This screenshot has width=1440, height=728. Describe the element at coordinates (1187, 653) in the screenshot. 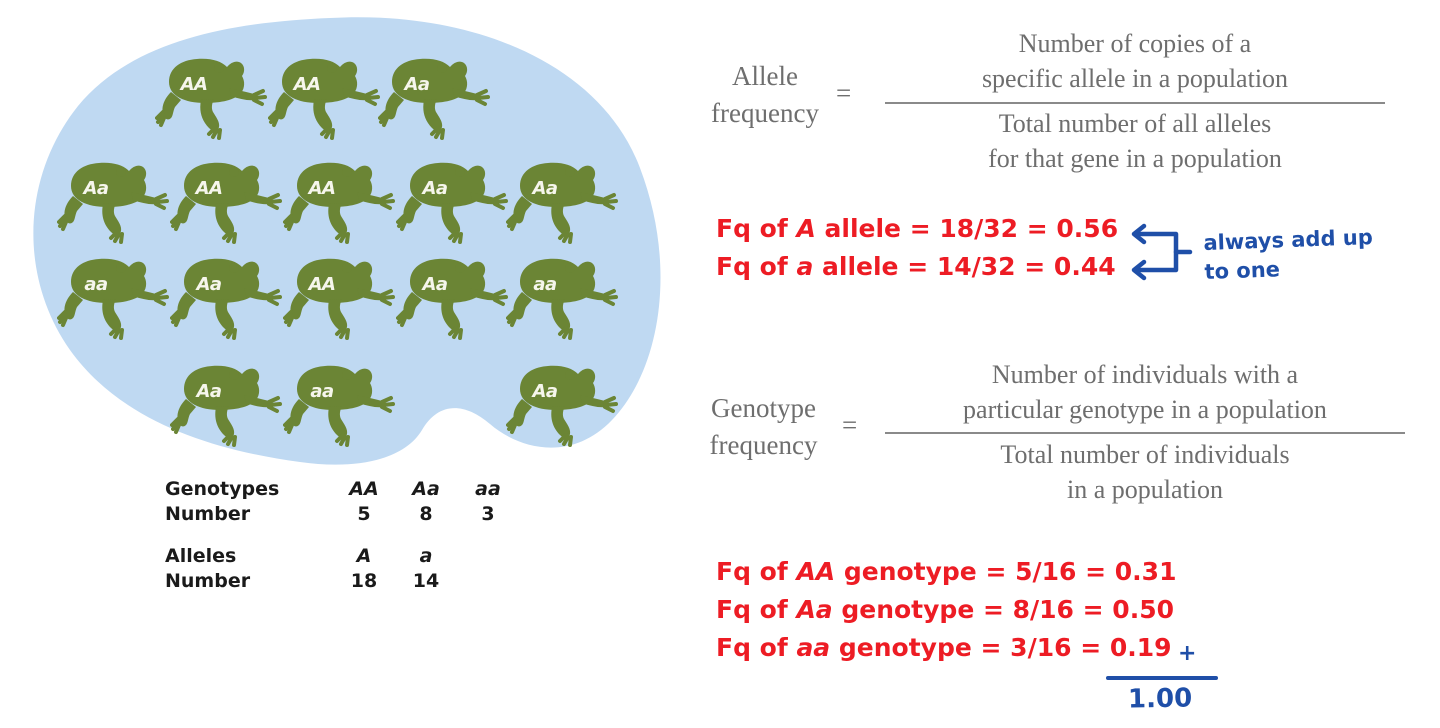

I see `annotation-plus-sign: +` at that location.